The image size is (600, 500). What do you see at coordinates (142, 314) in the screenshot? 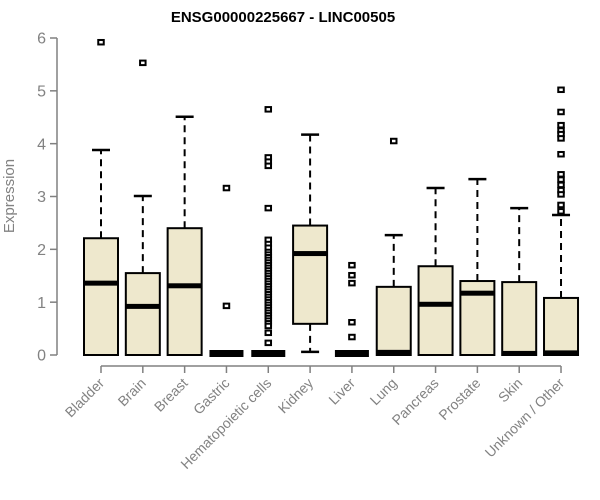
I see `box-brain` at bounding box center [142, 314].